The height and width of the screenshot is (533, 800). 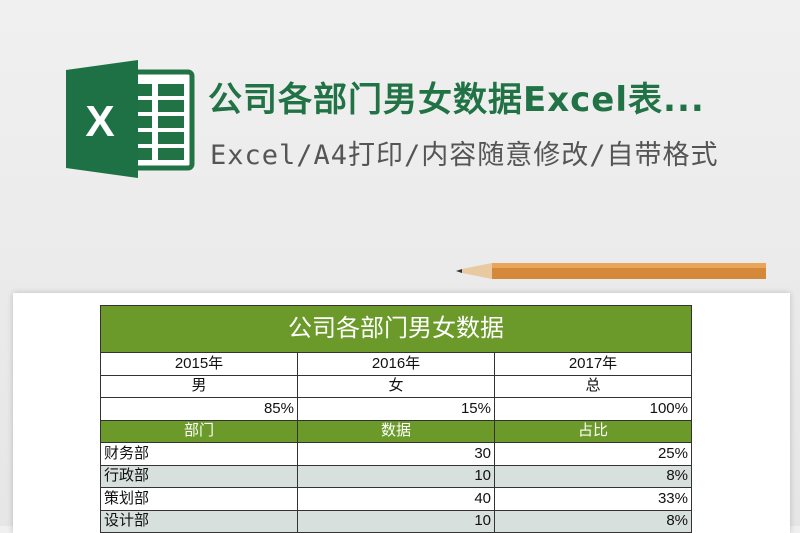 I want to click on year-cell: 2015年, so click(x=199, y=364).